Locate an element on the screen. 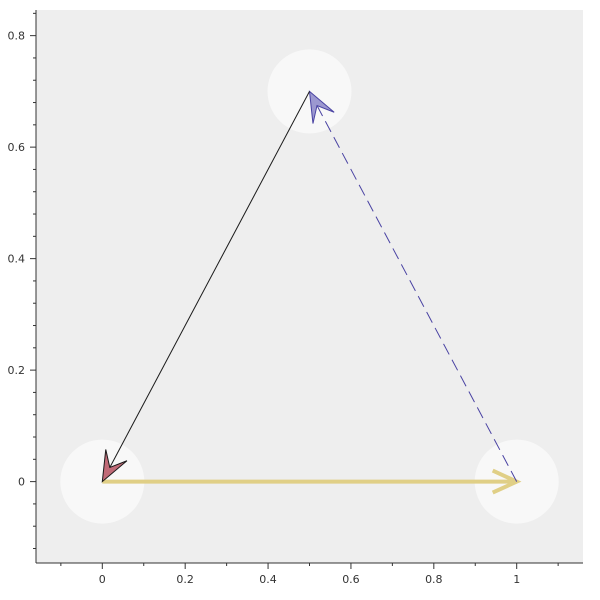  y-tick-label: 0 is located at coordinates (21, 482).